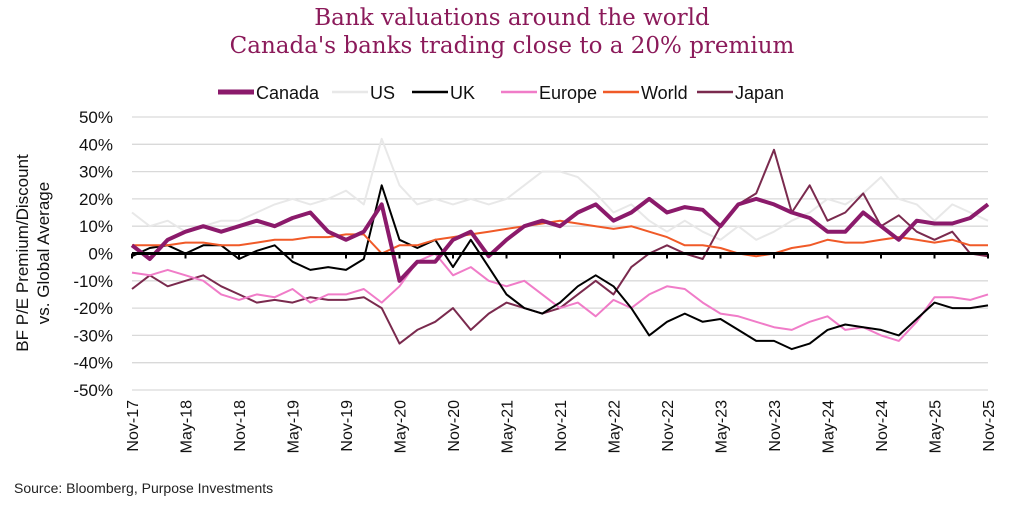  I want to click on x-tick-label: Nov-22, so click(668, 426).